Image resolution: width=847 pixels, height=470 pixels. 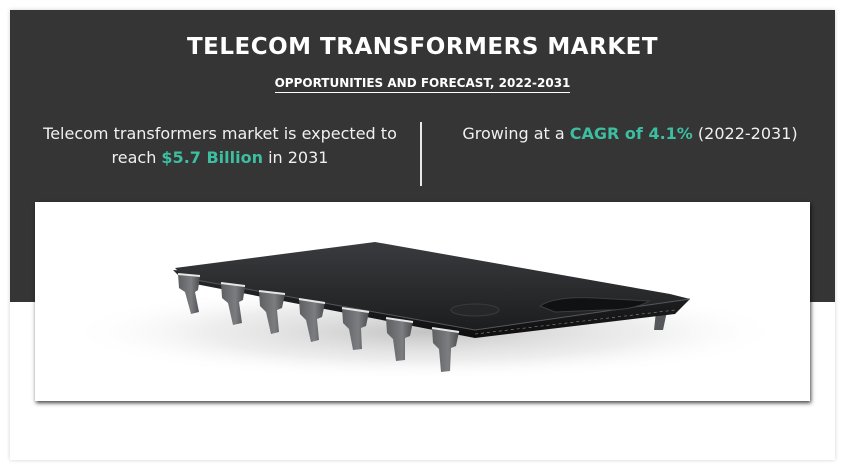 What do you see at coordinates (745, 133) in the screenshot?
I see `cagr-text-after: (2022-2031)` at bounding box center [745, 133].